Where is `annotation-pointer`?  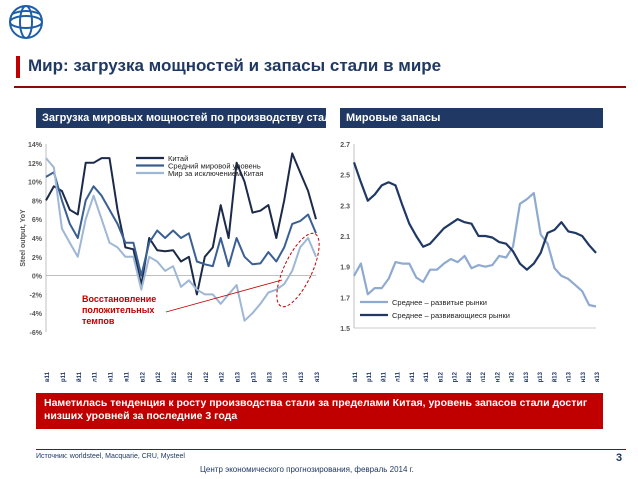
annotation-pointer is located at coordinates (224, 296).